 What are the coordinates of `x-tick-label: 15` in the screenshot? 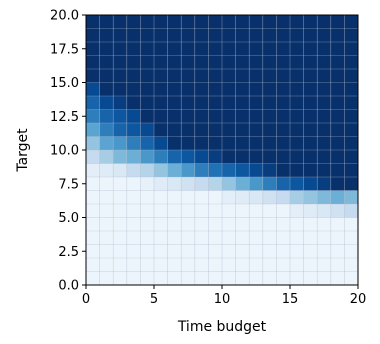 It's located at (290, 299).